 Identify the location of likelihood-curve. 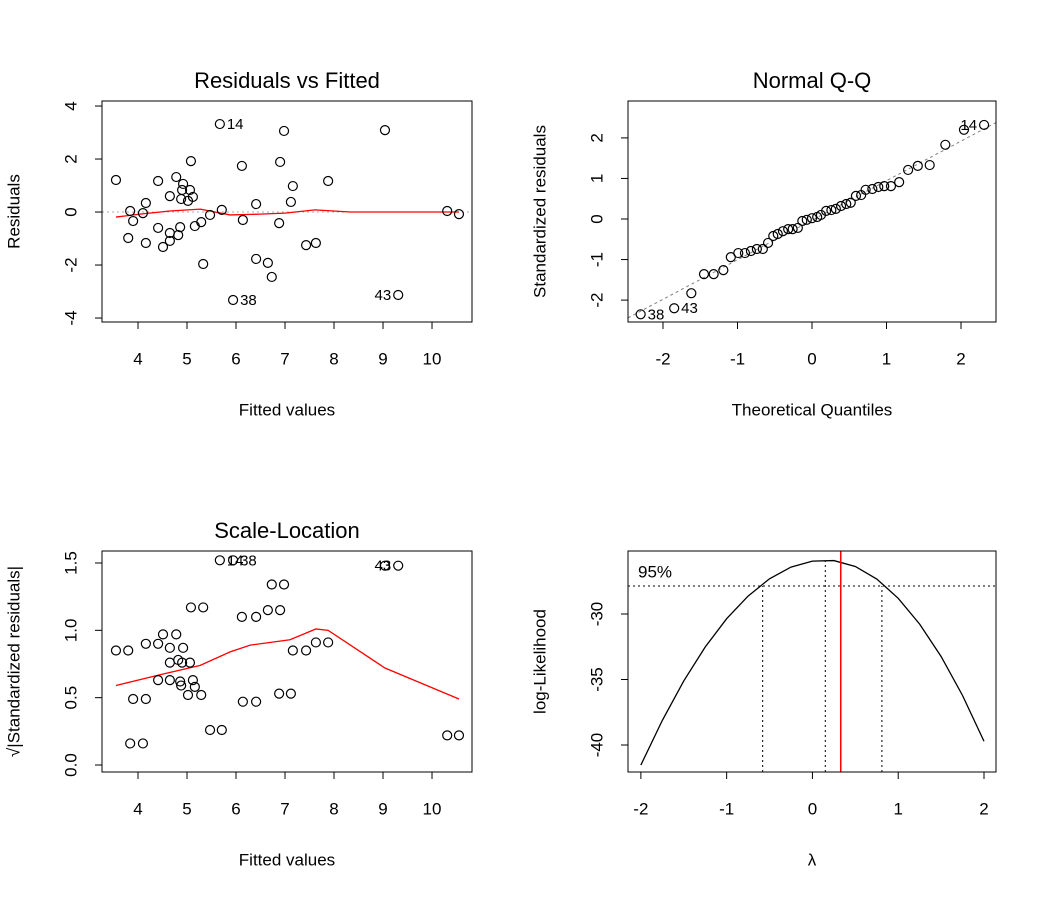
(812, 662).